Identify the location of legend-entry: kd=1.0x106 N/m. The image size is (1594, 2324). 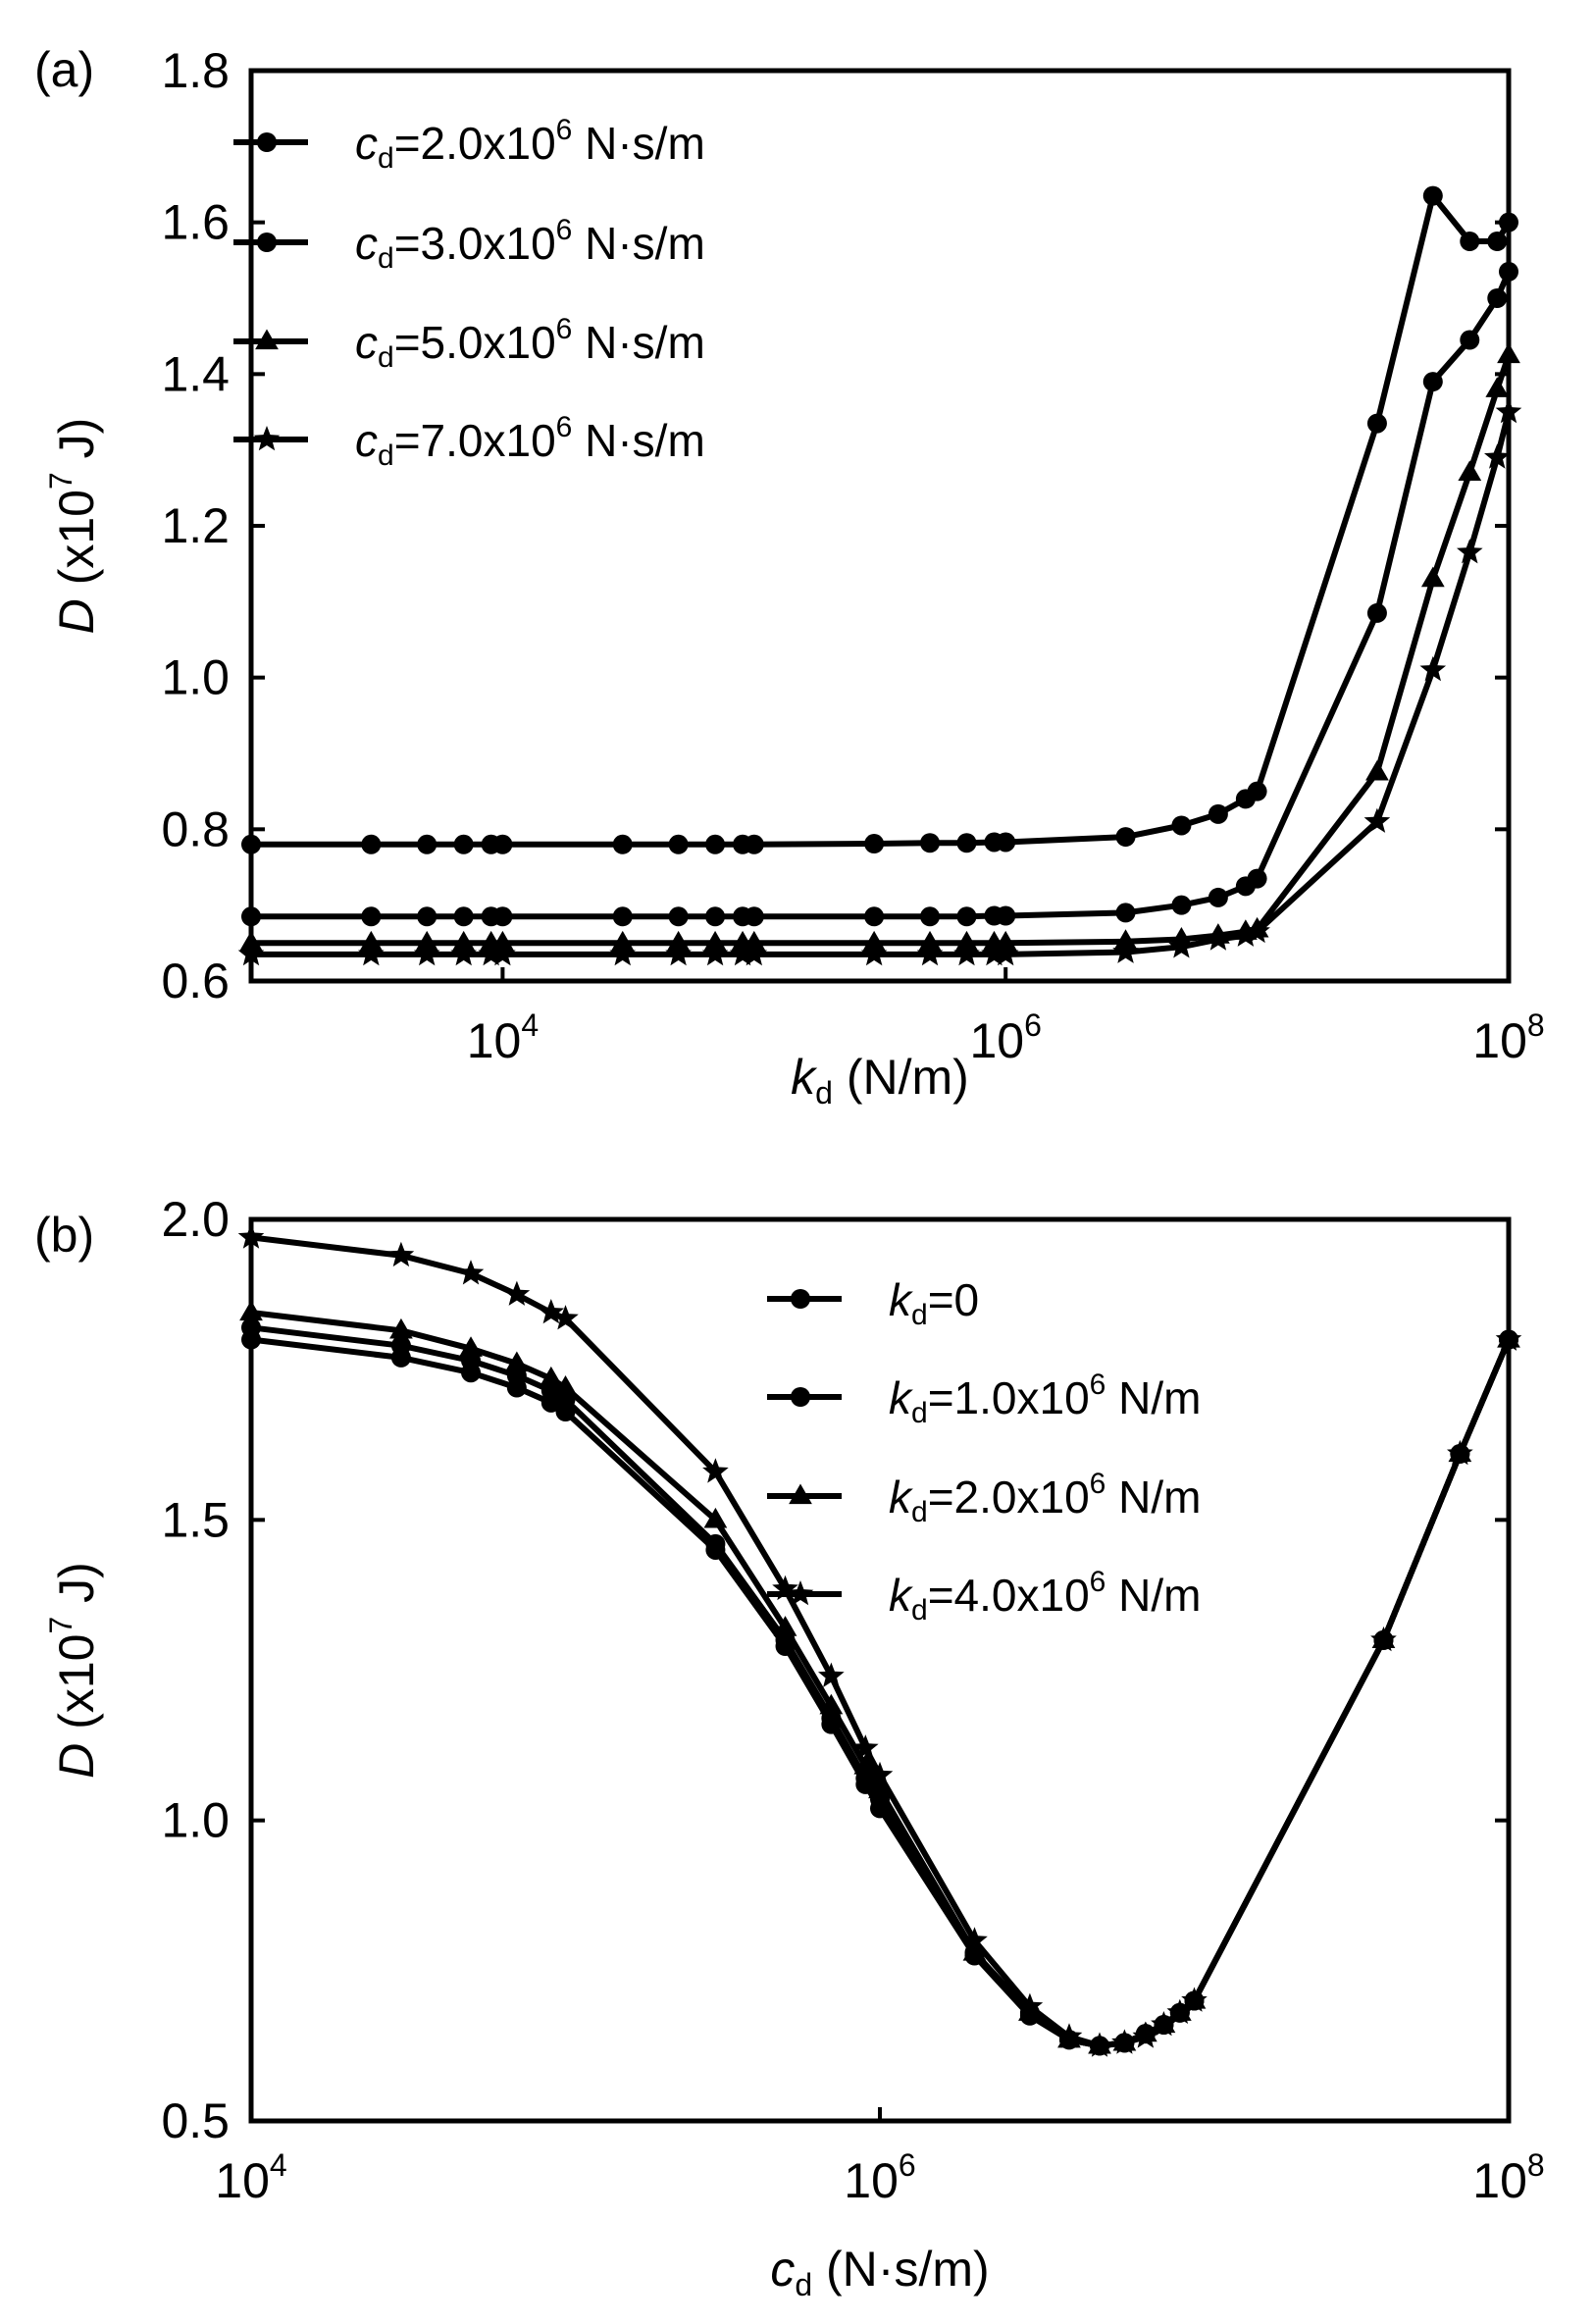
(984, 1399).